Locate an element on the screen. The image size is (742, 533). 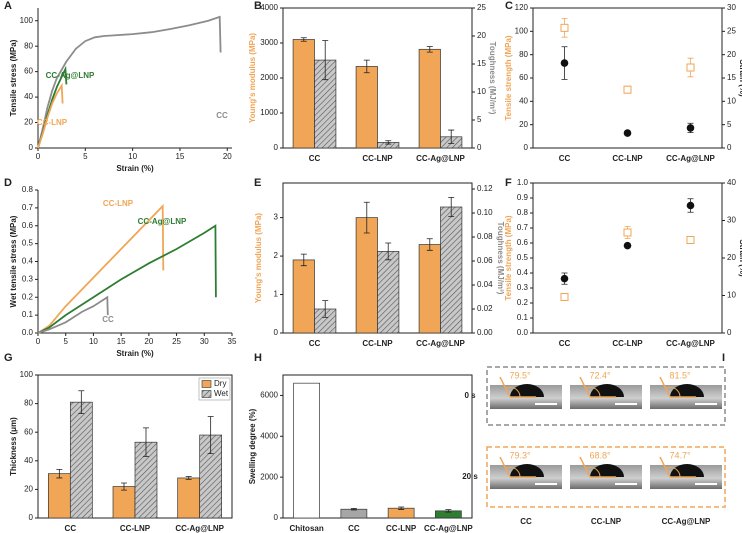
y2-tick-label: 30 is located at coordinates (731, 220).